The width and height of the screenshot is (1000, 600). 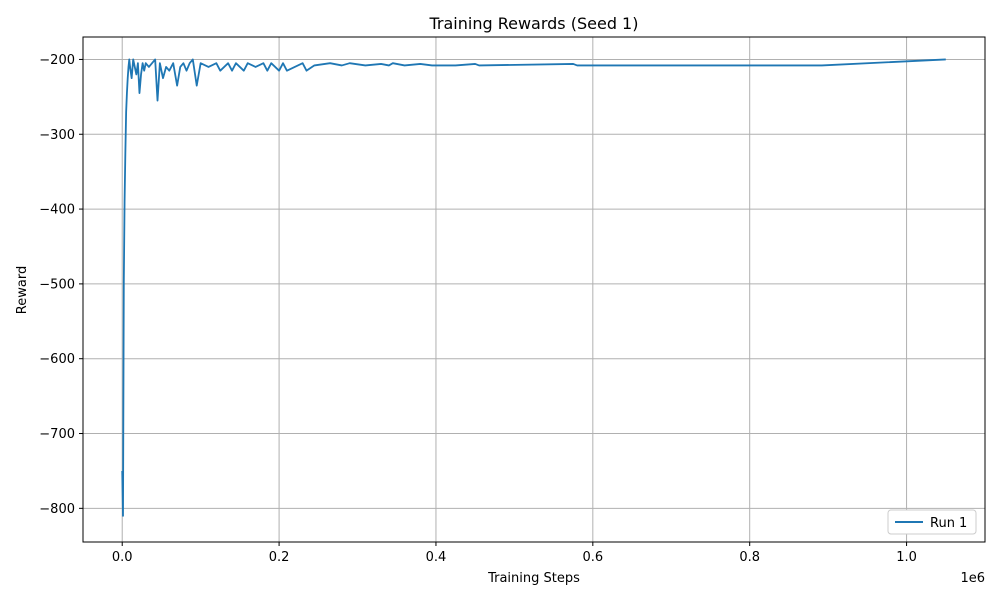 I want to click on chart-title: Training Rewards (Seed 1), so click(x=534, y=23).